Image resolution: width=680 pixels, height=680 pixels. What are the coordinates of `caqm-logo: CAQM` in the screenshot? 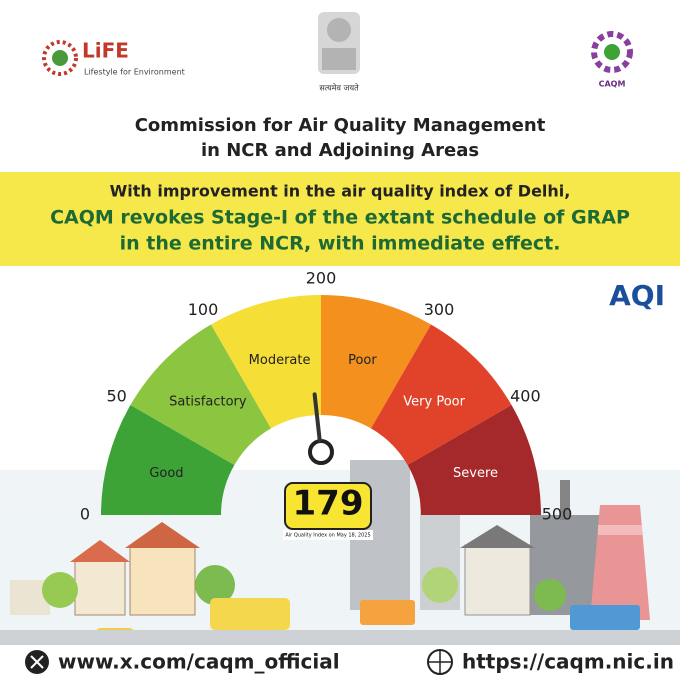 It's located at (612, 60).